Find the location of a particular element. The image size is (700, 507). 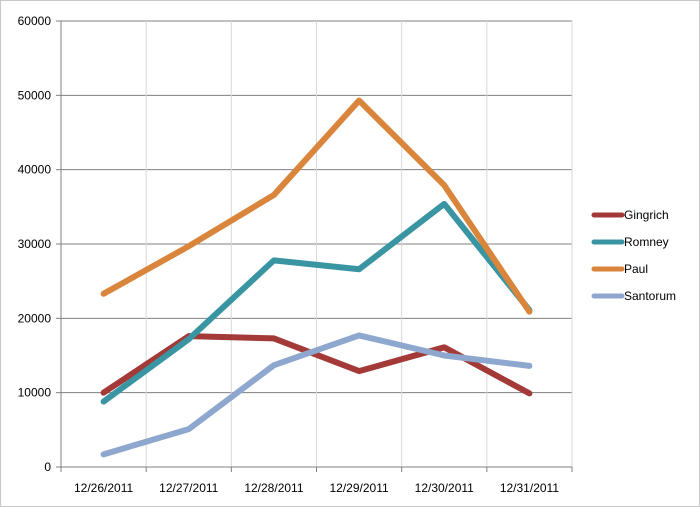

y-tick-label: 10000 is located at coordinates (35, 393).